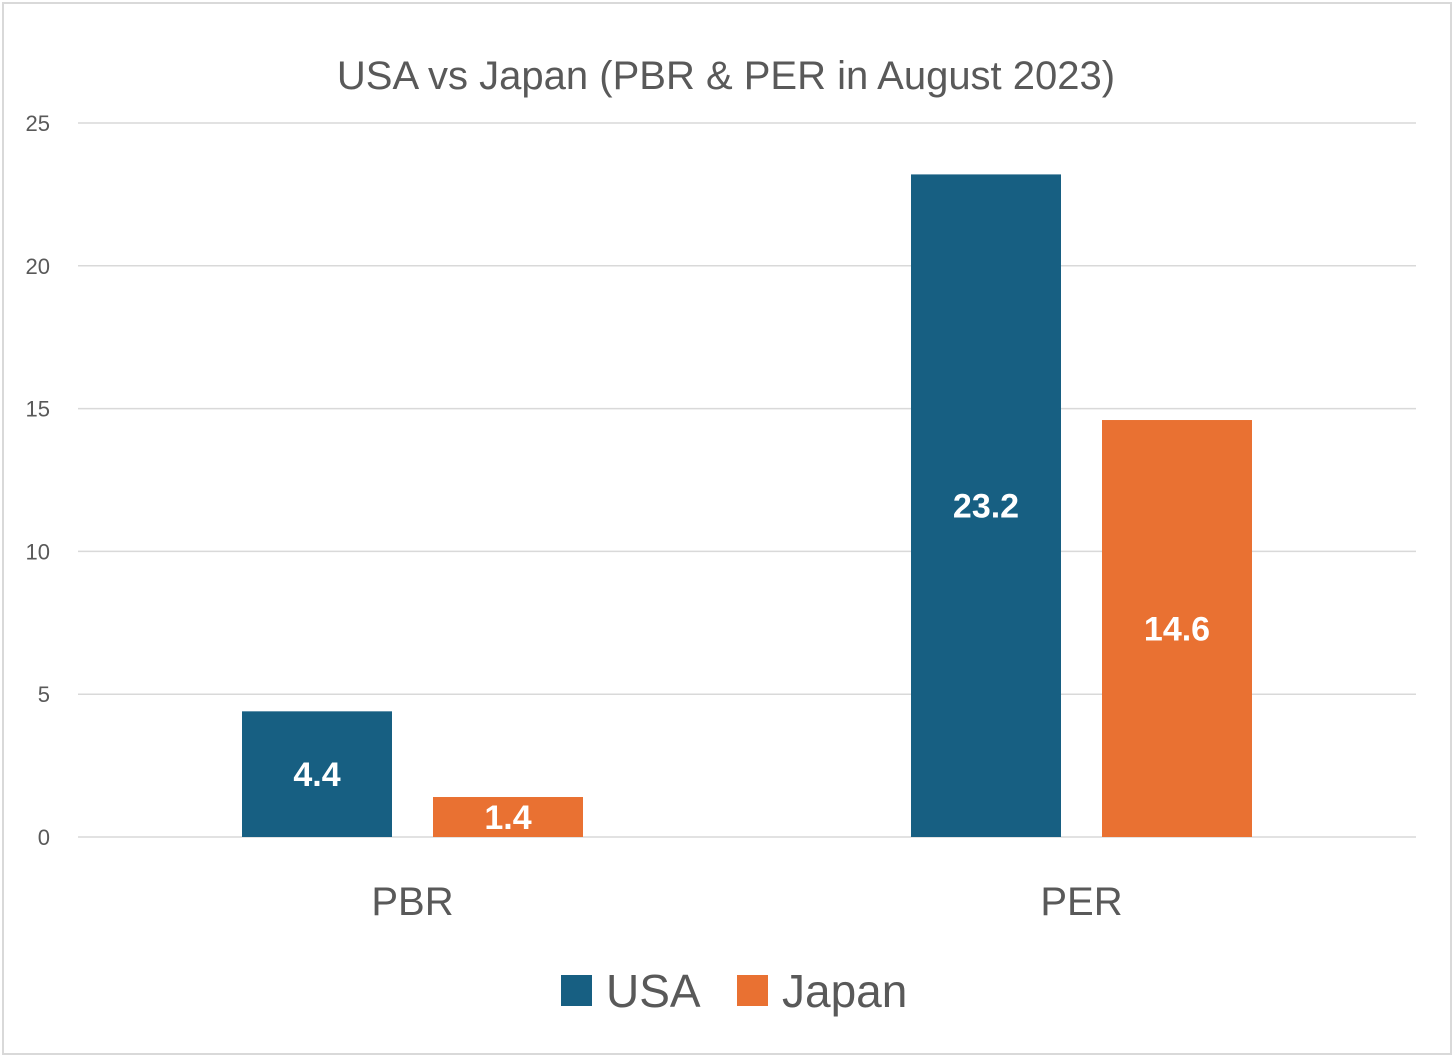  I want to click on data-label: 23.2, so click(986, 507).